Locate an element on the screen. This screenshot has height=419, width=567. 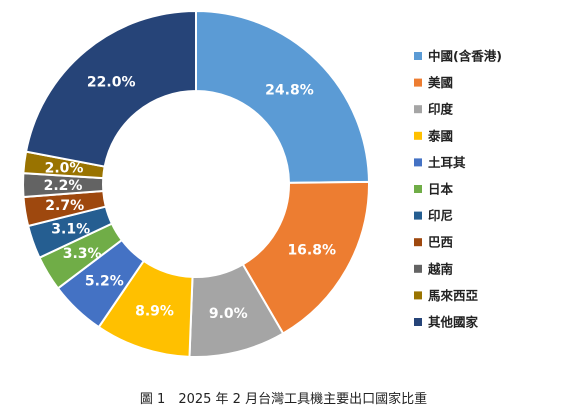
legend-label: 越南 is located at coordinates (440, 268).